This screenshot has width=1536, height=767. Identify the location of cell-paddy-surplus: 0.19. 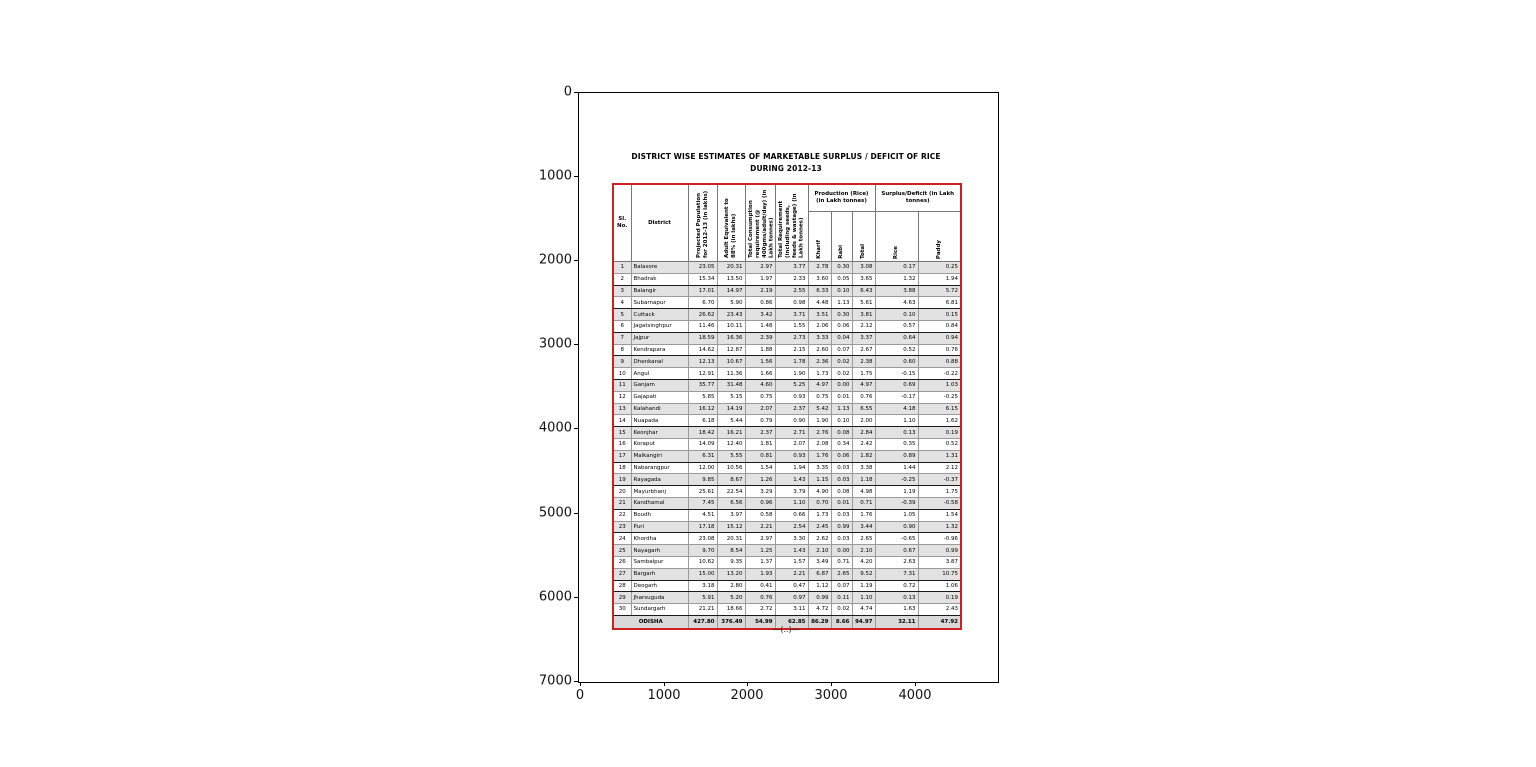
(939, 598).